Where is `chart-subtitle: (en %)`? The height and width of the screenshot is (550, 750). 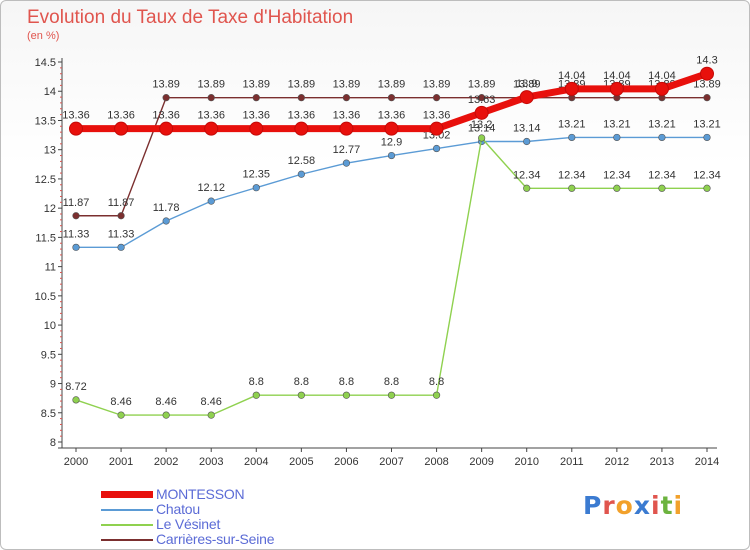
chart-subtitle: (en %) is located at coordinates (43, 36).